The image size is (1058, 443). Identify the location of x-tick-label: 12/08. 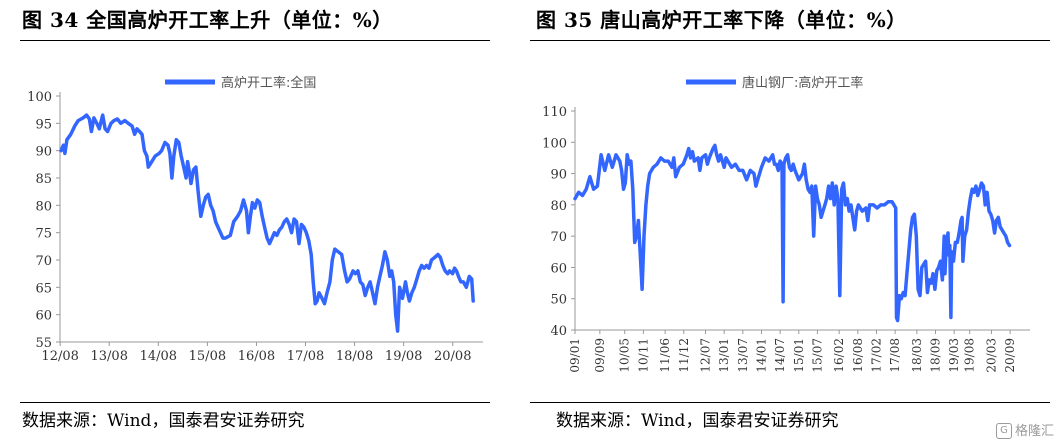
(59, 356).